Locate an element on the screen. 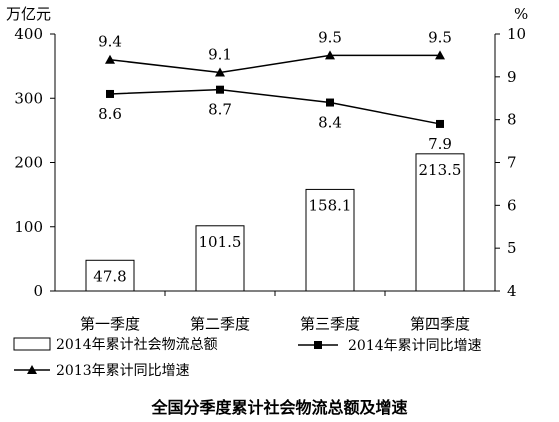 This screenshot has height=422, width=559. line-value-label: 8.6 is located at coordinates (110, 114).